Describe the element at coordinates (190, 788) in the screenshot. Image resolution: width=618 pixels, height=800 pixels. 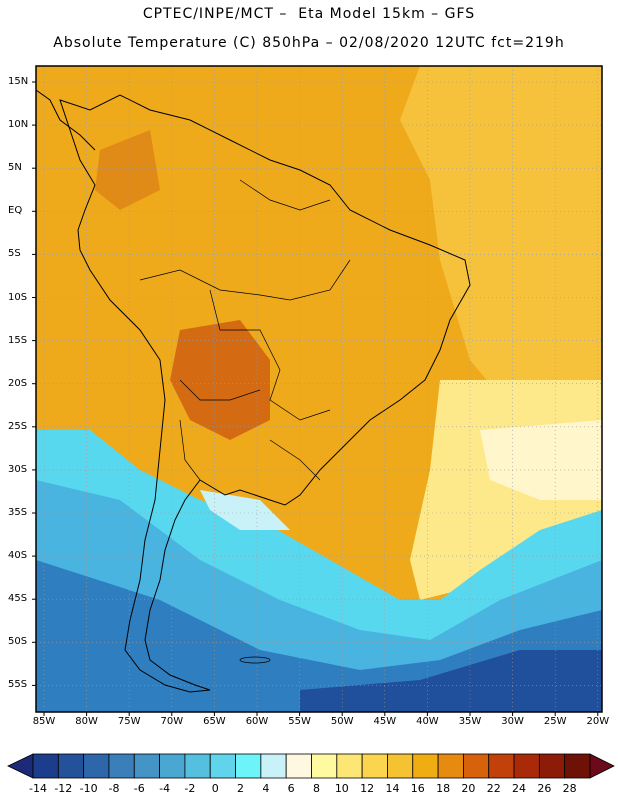
I see `colorbar-label: -2` at that location.